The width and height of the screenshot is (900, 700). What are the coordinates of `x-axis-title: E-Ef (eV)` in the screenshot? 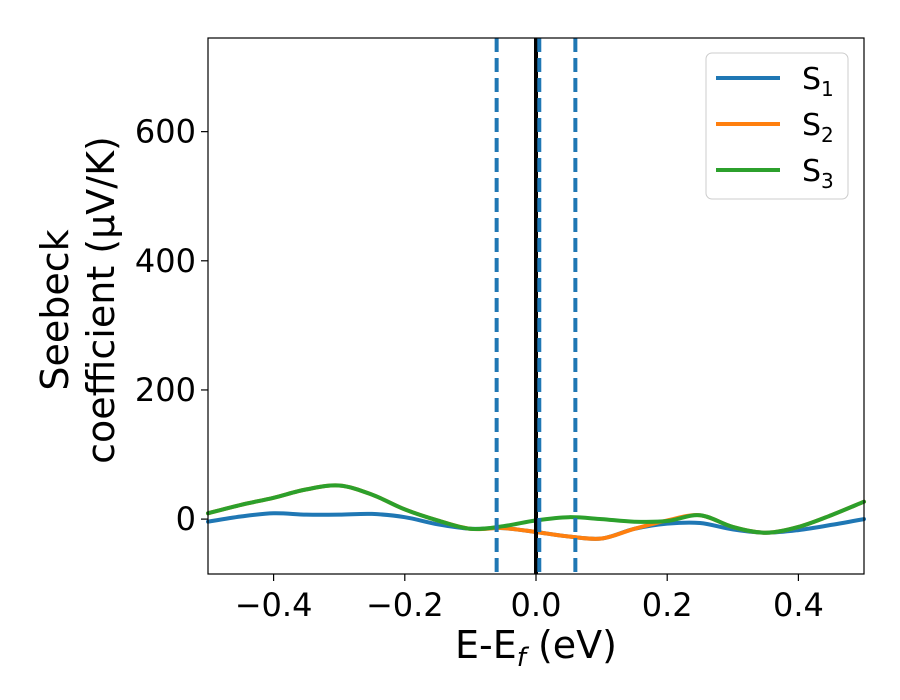 It's located at (536, 648).